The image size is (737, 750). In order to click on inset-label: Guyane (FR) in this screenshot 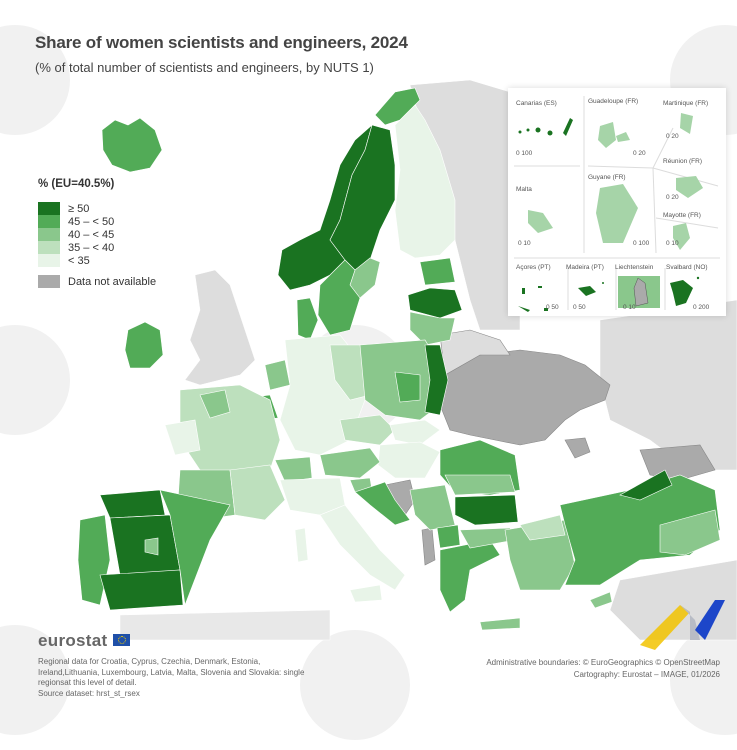, I will do `click(607, 177)`.